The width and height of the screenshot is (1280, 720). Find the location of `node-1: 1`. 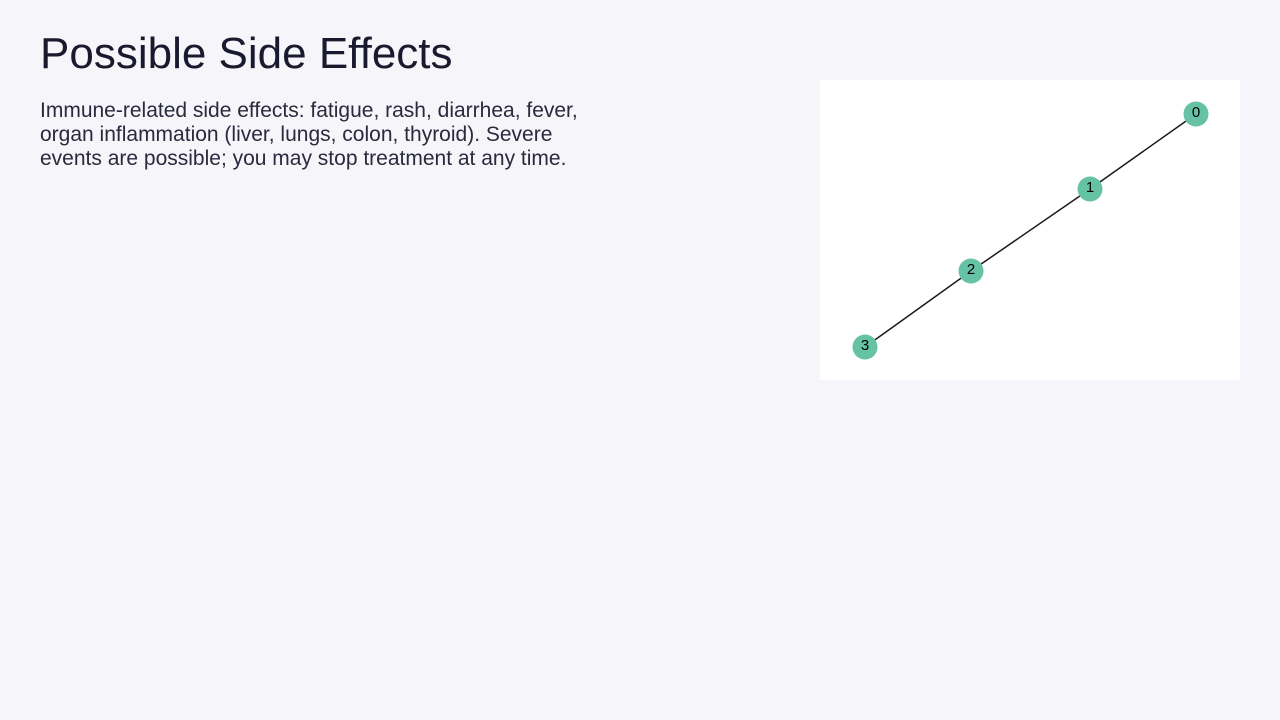

node-1: 1 is located at coordinates (1090, 189).